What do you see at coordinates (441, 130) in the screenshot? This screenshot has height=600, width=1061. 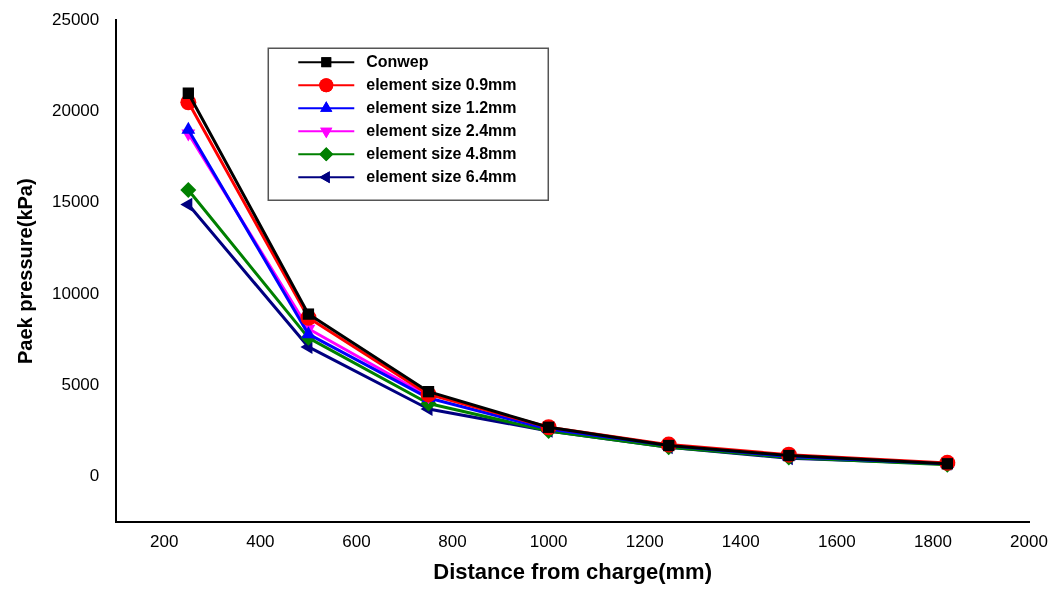 I see `legend-label: element size 2.4mm` at bounding box center [441, 130].